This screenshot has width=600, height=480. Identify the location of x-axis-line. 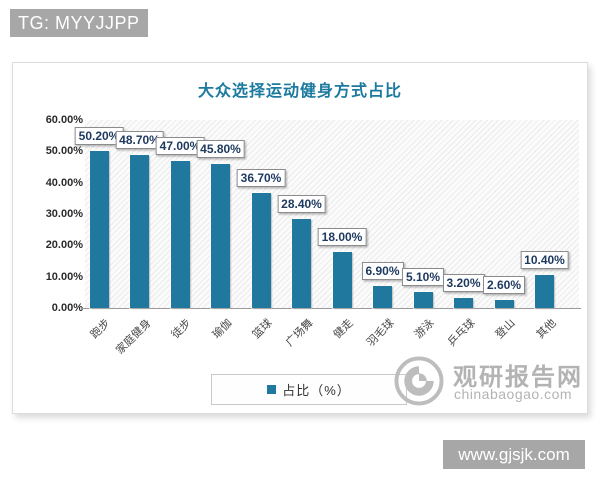
(331, 308).